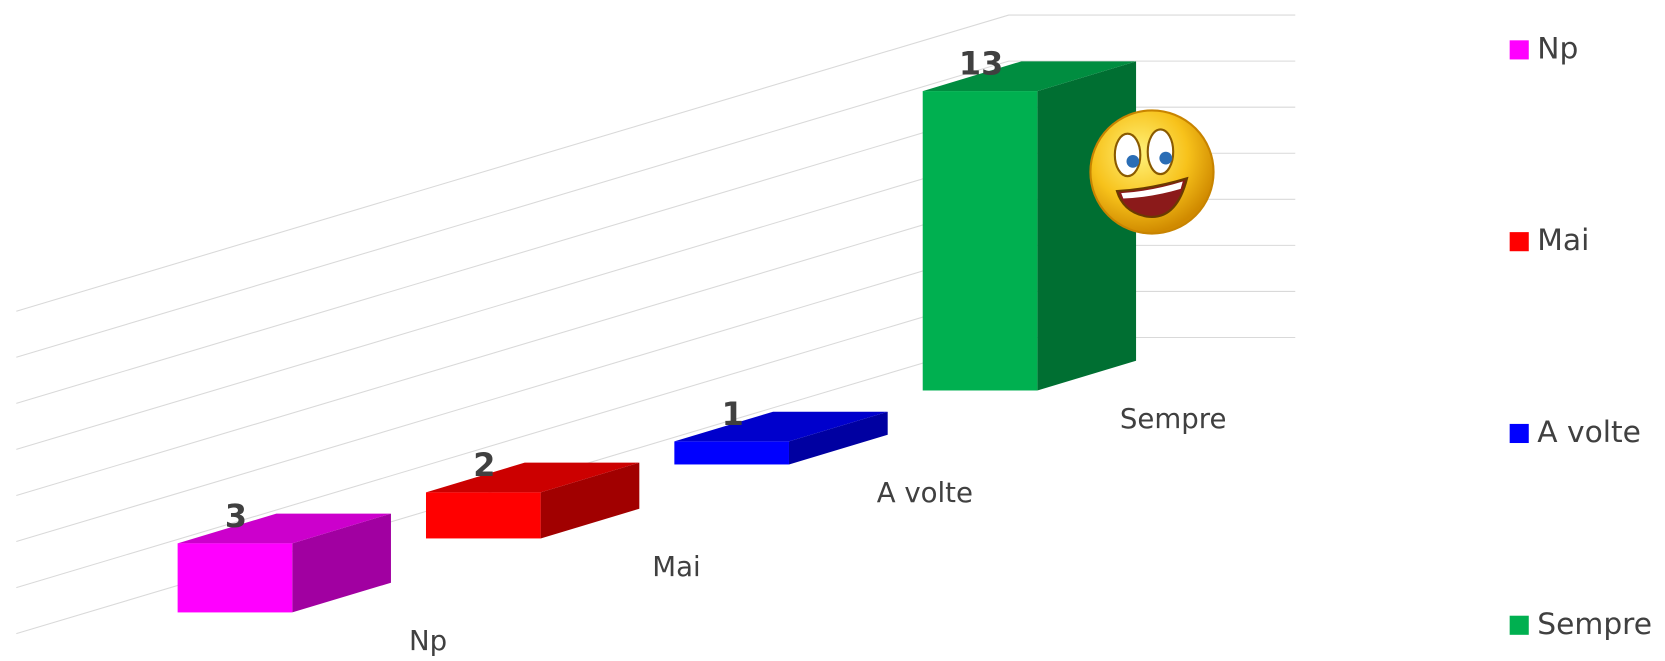 The width and height of the screenshot is (1665, 661). I want to click on data-label: 1, so click(733, 414).